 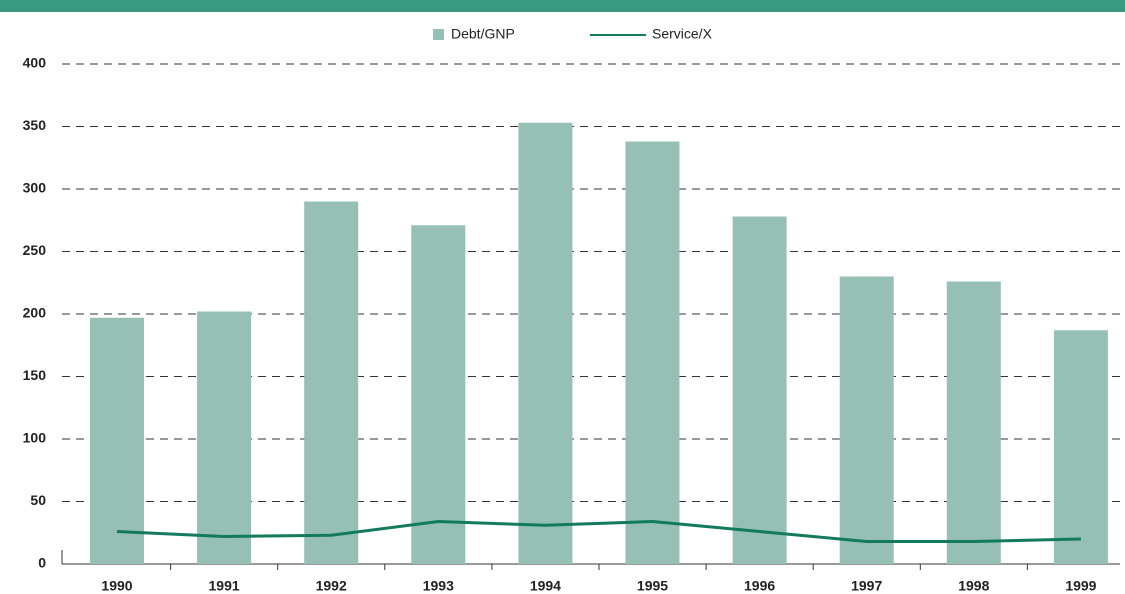 What do you see at coordinates (35, 438) in the screenshot?
I see `y-tick-label: 100` at bounding box center [35, 438].